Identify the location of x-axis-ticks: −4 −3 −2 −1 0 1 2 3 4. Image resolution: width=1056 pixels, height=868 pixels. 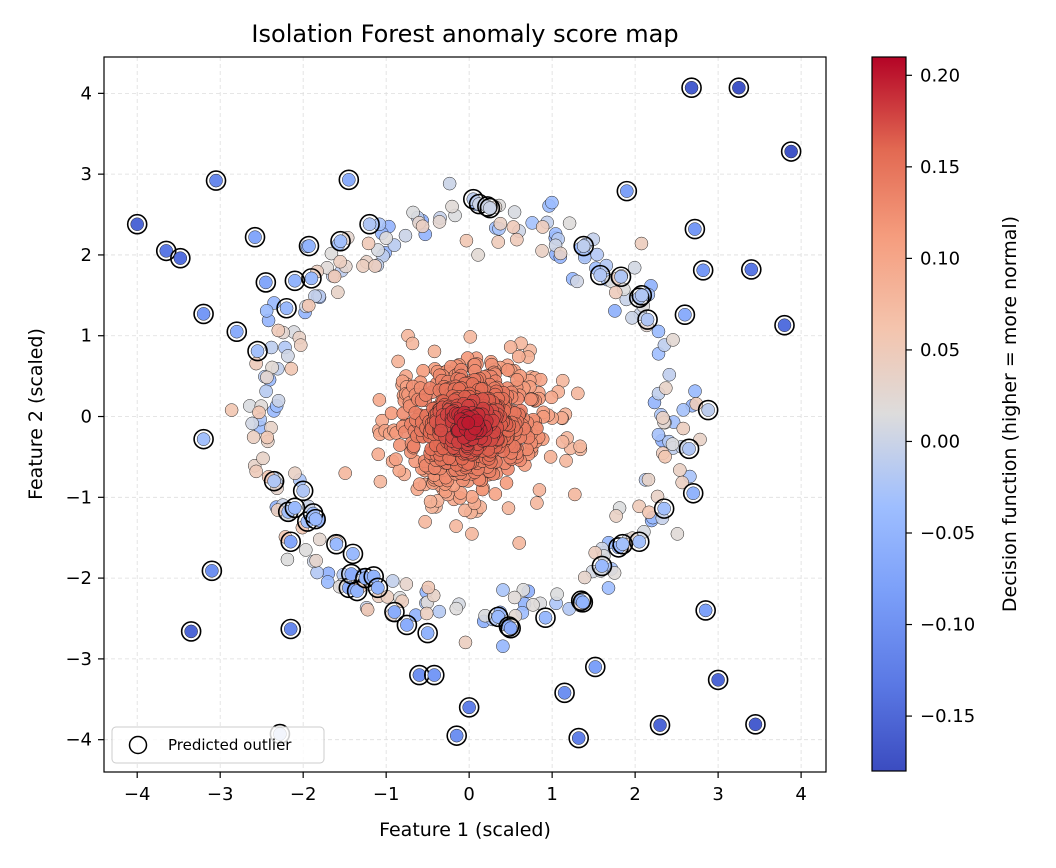
(465, 788).